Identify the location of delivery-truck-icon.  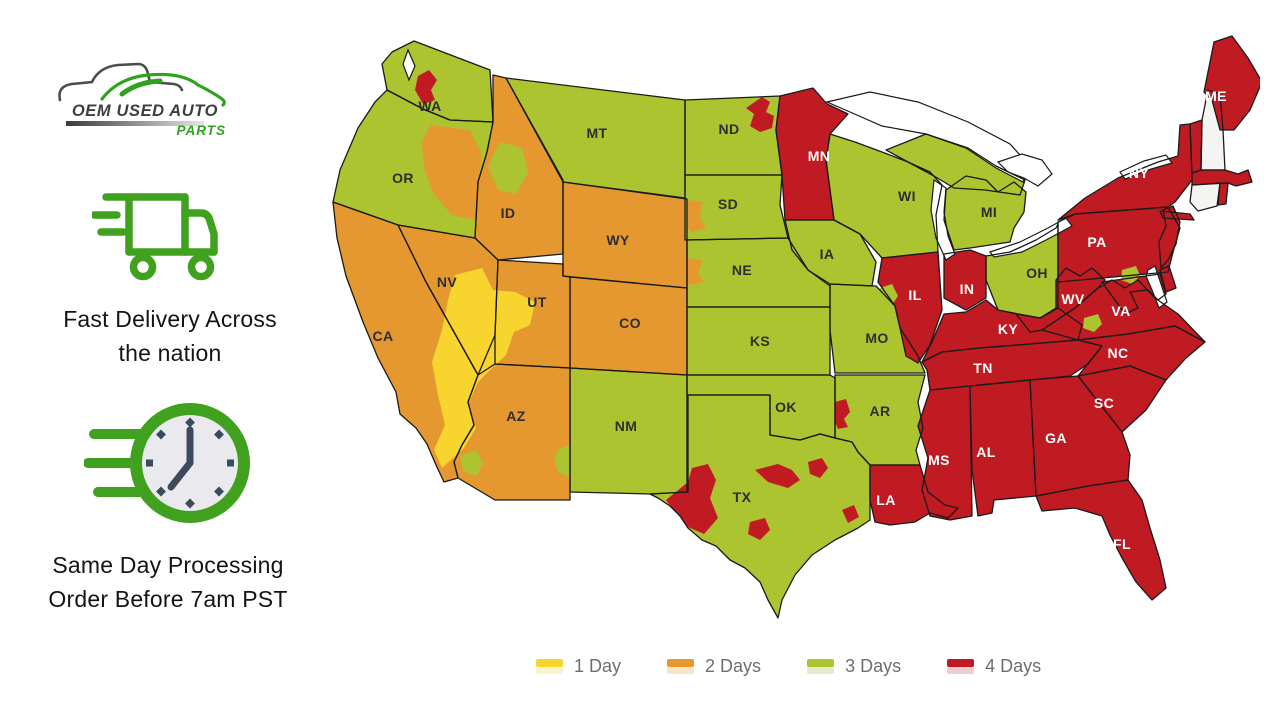
(155, 237).